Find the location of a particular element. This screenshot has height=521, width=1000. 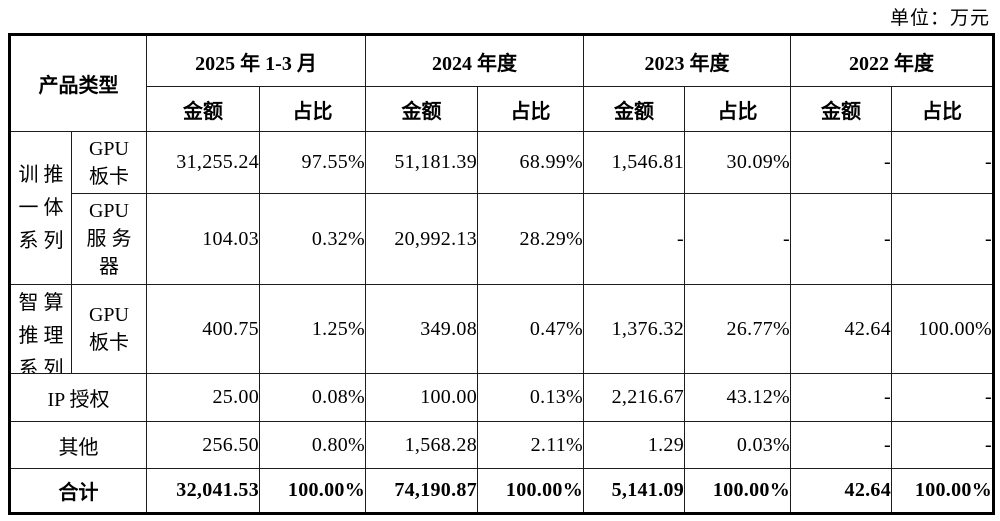

cell-2023-ratio: - is located at coordinates (738, 239).